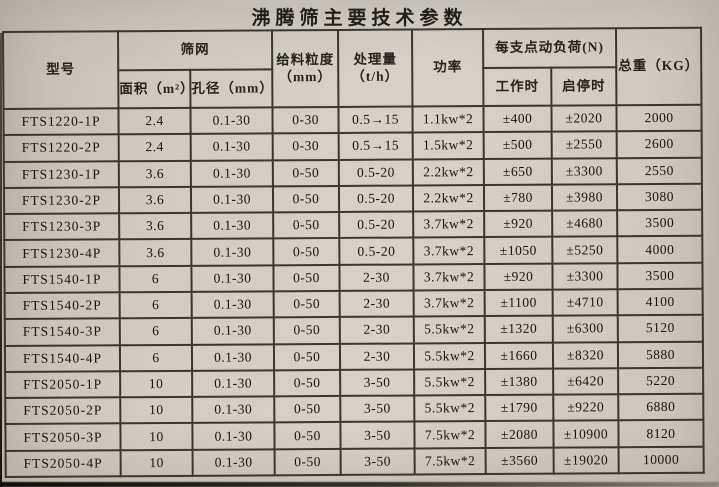  What do you see at coordinates (195, 50) in the screenshot?
I see `col-header-screen-group: 筛网` at bounding box center [195, 50].